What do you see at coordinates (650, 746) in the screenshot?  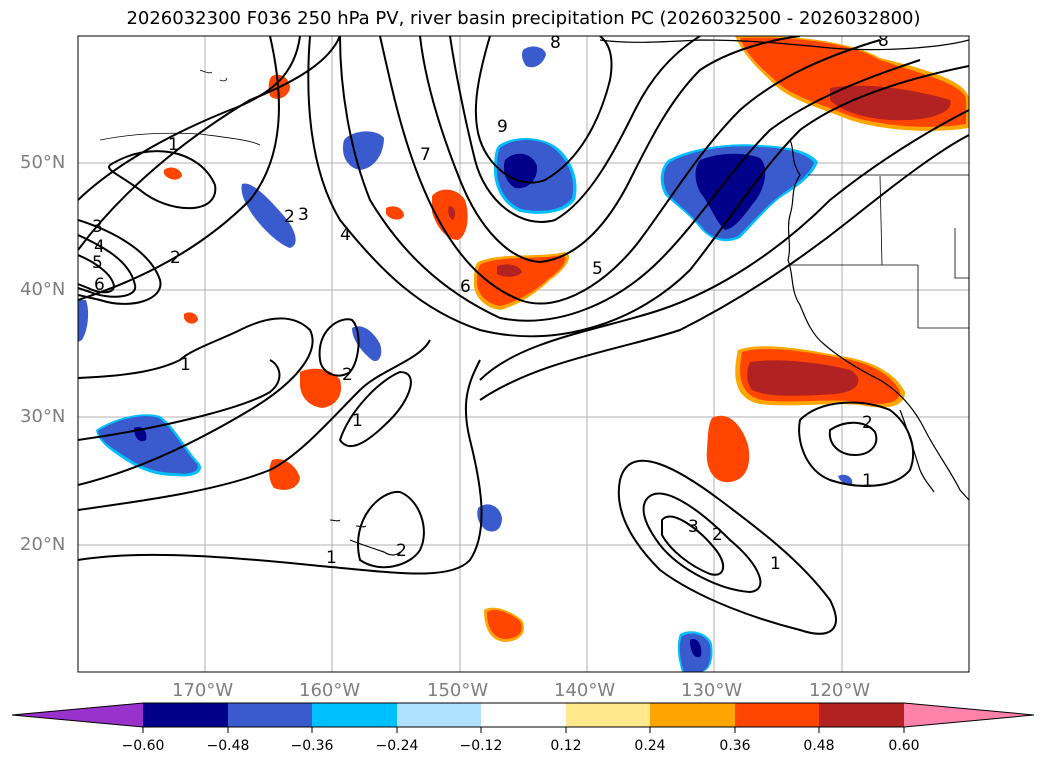 I see `colorbar-tick-label: 0.24` at bounding box center [650, 746].